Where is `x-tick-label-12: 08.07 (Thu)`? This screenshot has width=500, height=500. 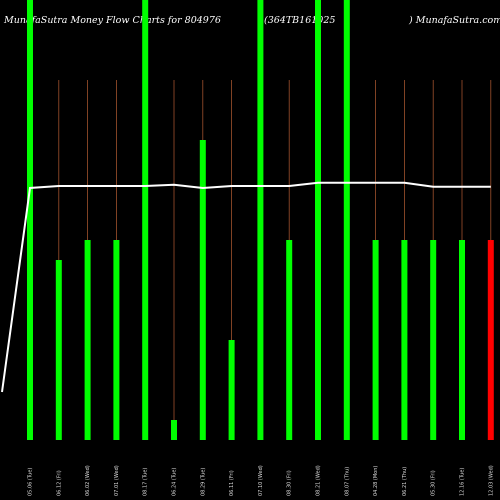
x-tick-label-12: 08.07 (Thu) is located at coordinates (347, 481).